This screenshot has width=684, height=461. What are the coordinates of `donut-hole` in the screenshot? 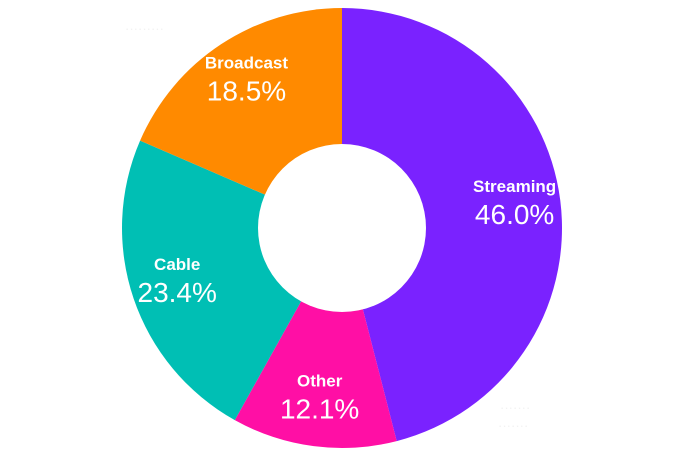 It's located at (342, 228).